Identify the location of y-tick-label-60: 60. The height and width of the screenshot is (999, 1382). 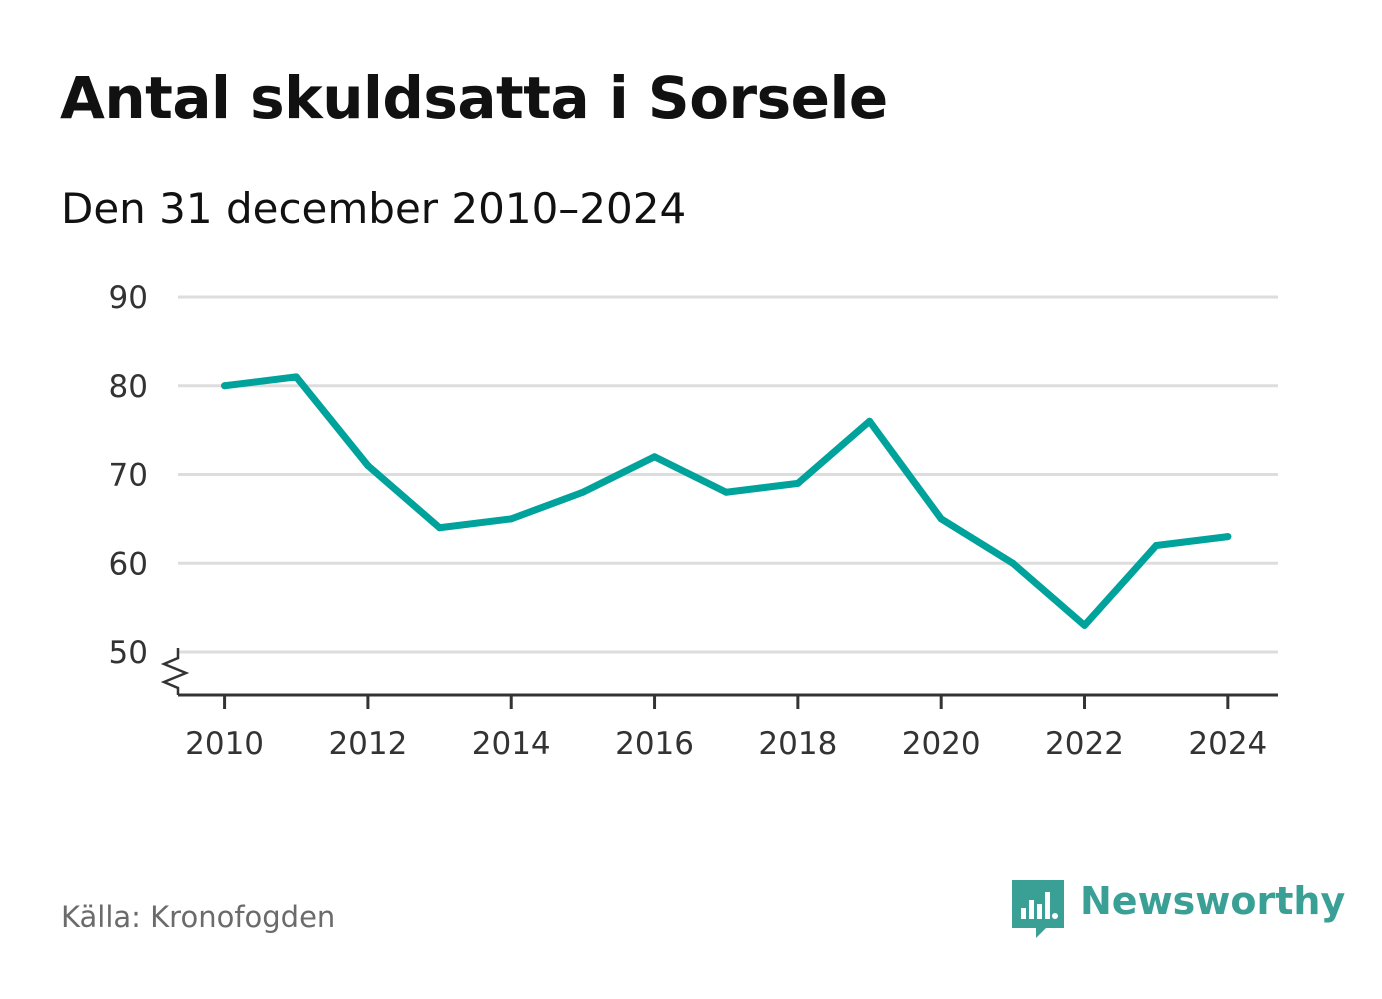
(128, 564).